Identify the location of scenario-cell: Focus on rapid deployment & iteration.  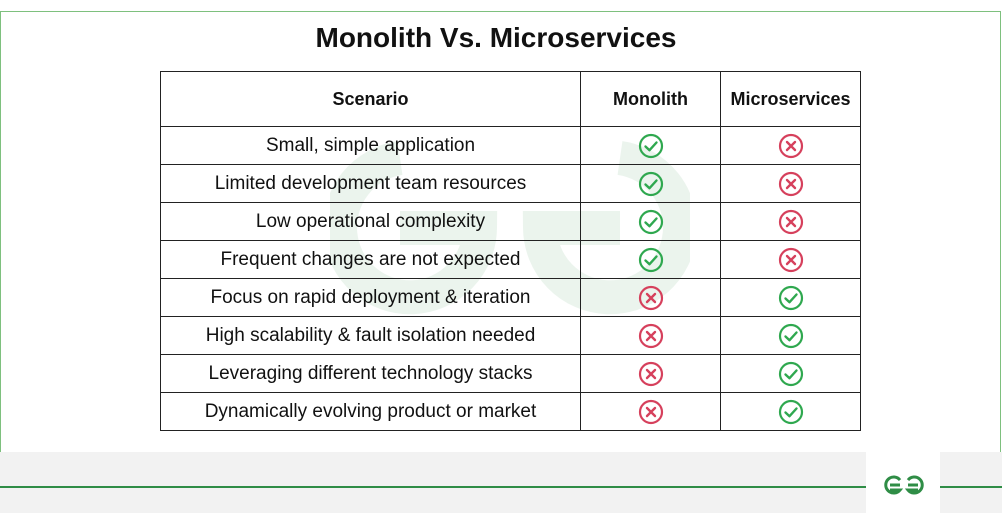
(370, 297).